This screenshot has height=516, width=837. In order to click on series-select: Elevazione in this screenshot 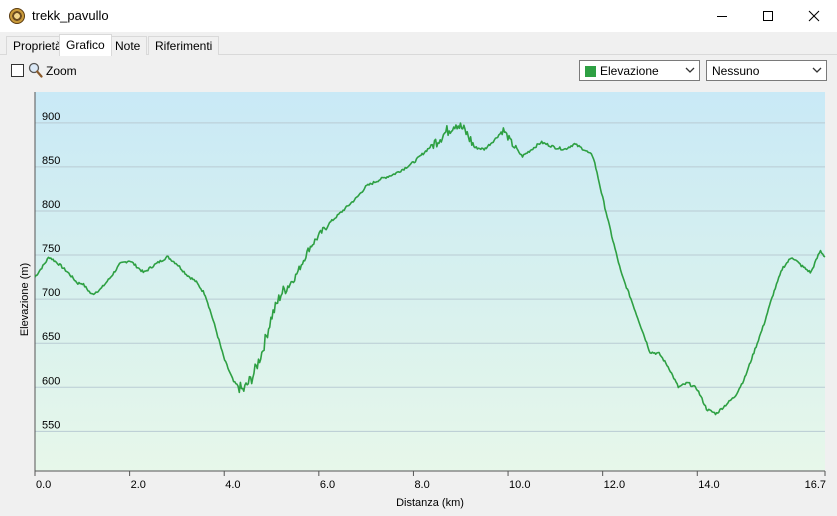, I will do `click(639, 70)`.